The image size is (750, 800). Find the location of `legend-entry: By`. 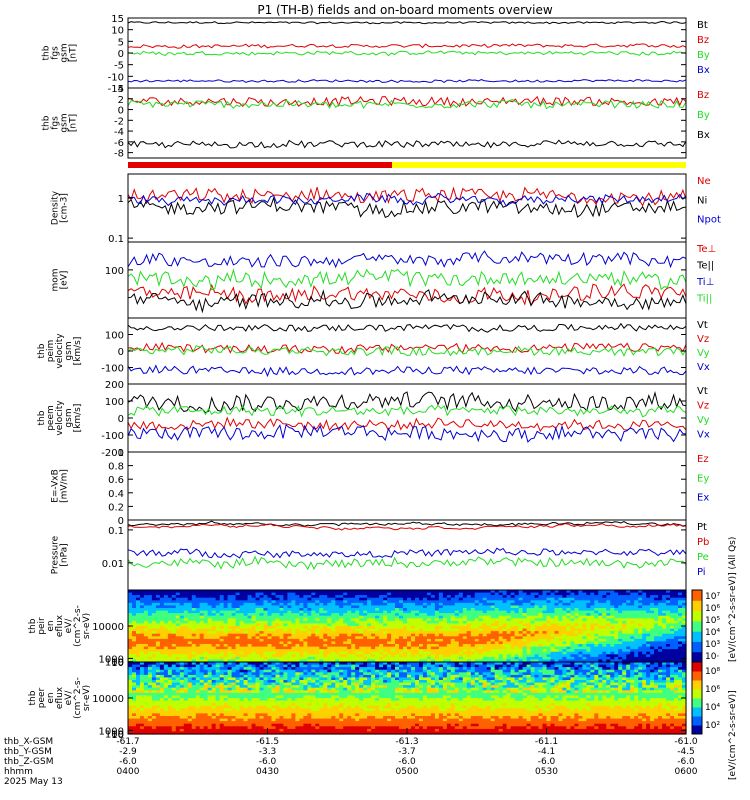

legend-entry: By is located at coordinates (703, 55).